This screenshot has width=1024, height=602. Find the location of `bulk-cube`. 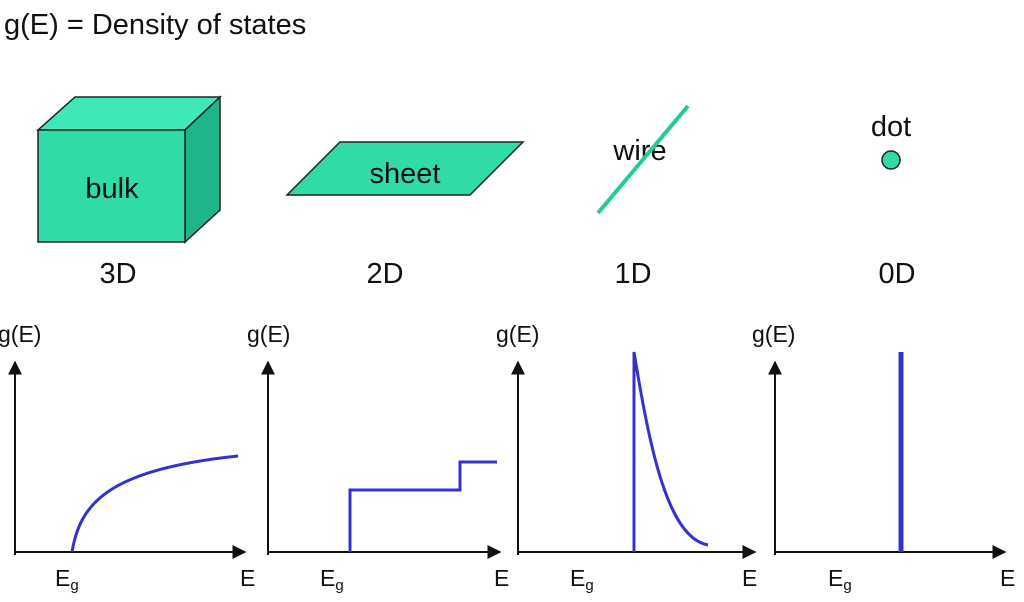

bulk-cube is located at coordinates (129, 169).